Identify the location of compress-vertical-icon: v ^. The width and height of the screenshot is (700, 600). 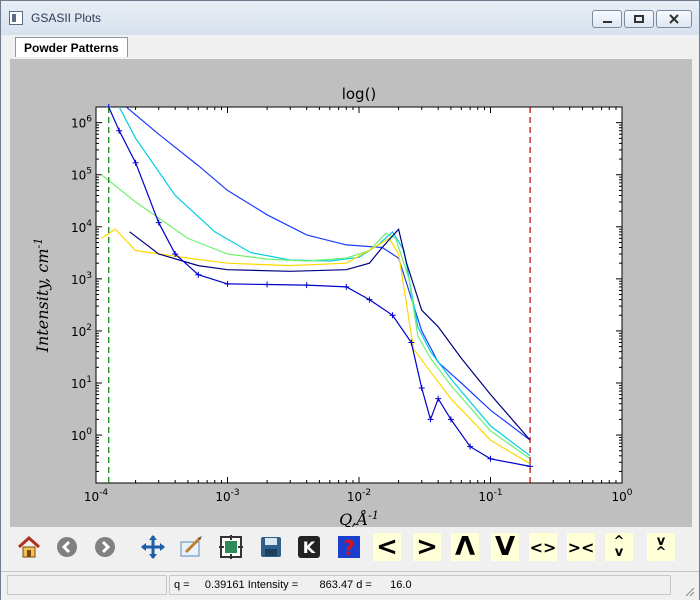
(661, 547).